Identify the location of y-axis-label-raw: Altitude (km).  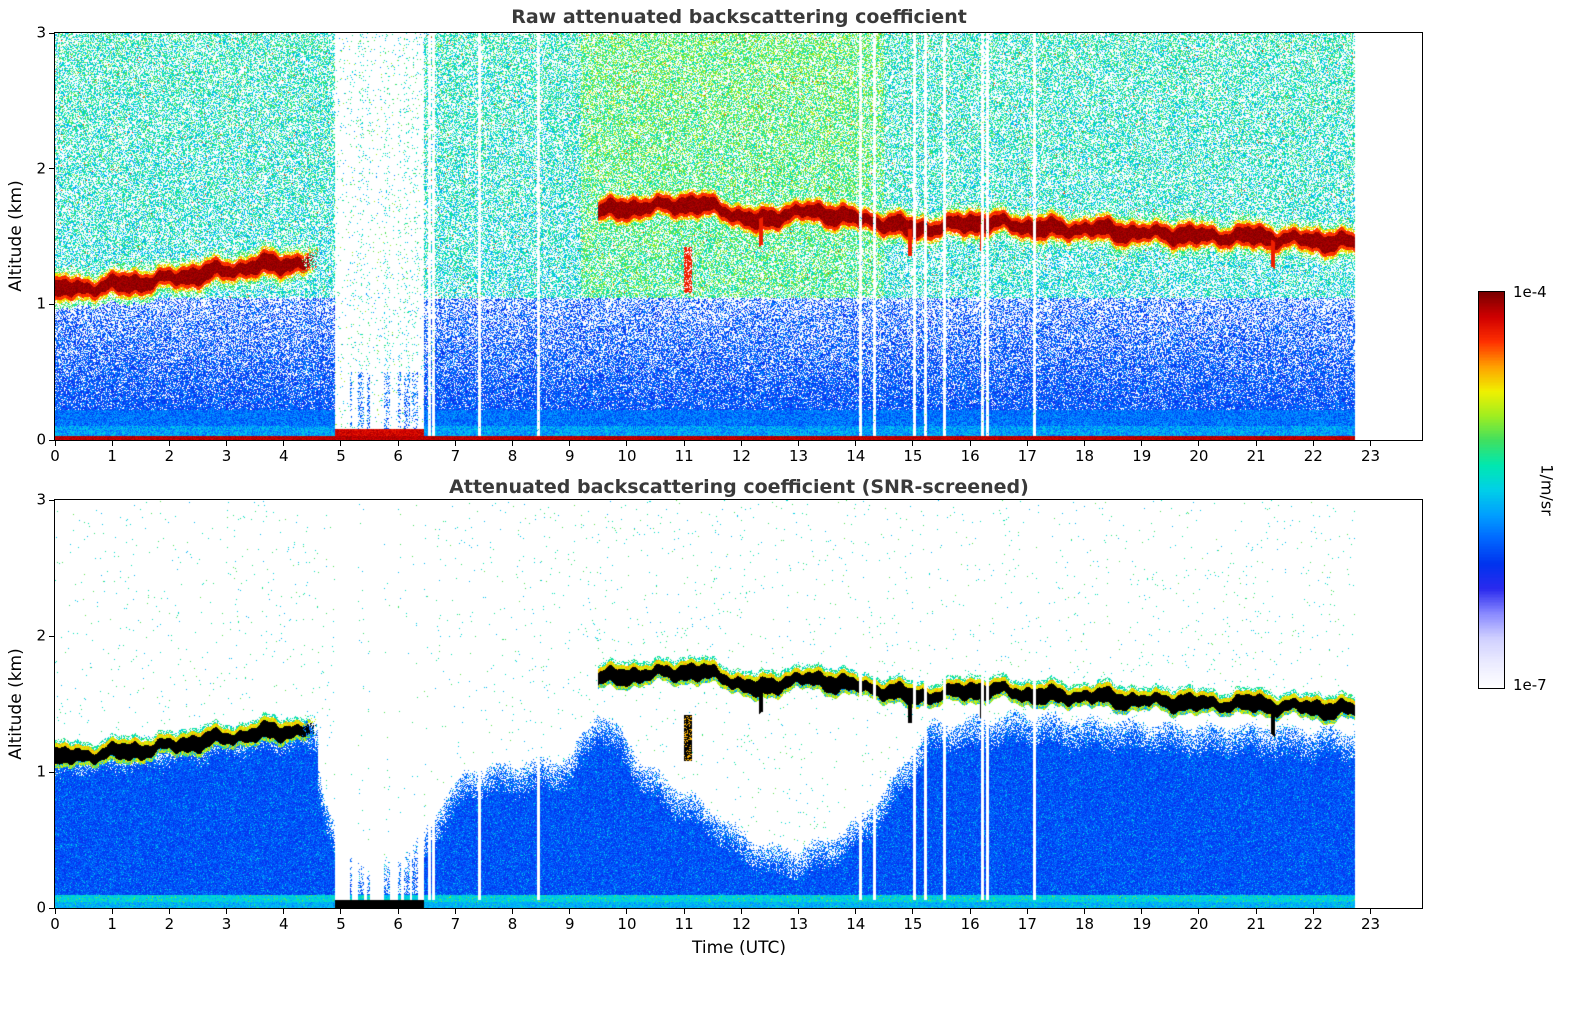
(16, 236).